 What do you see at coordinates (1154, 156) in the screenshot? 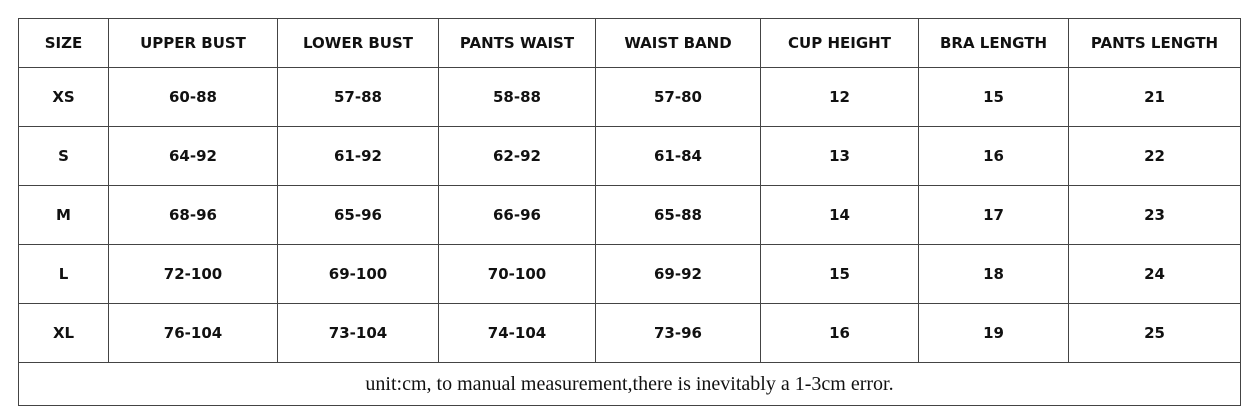
I see `cell: 22` at bounding box center [1154, 156].